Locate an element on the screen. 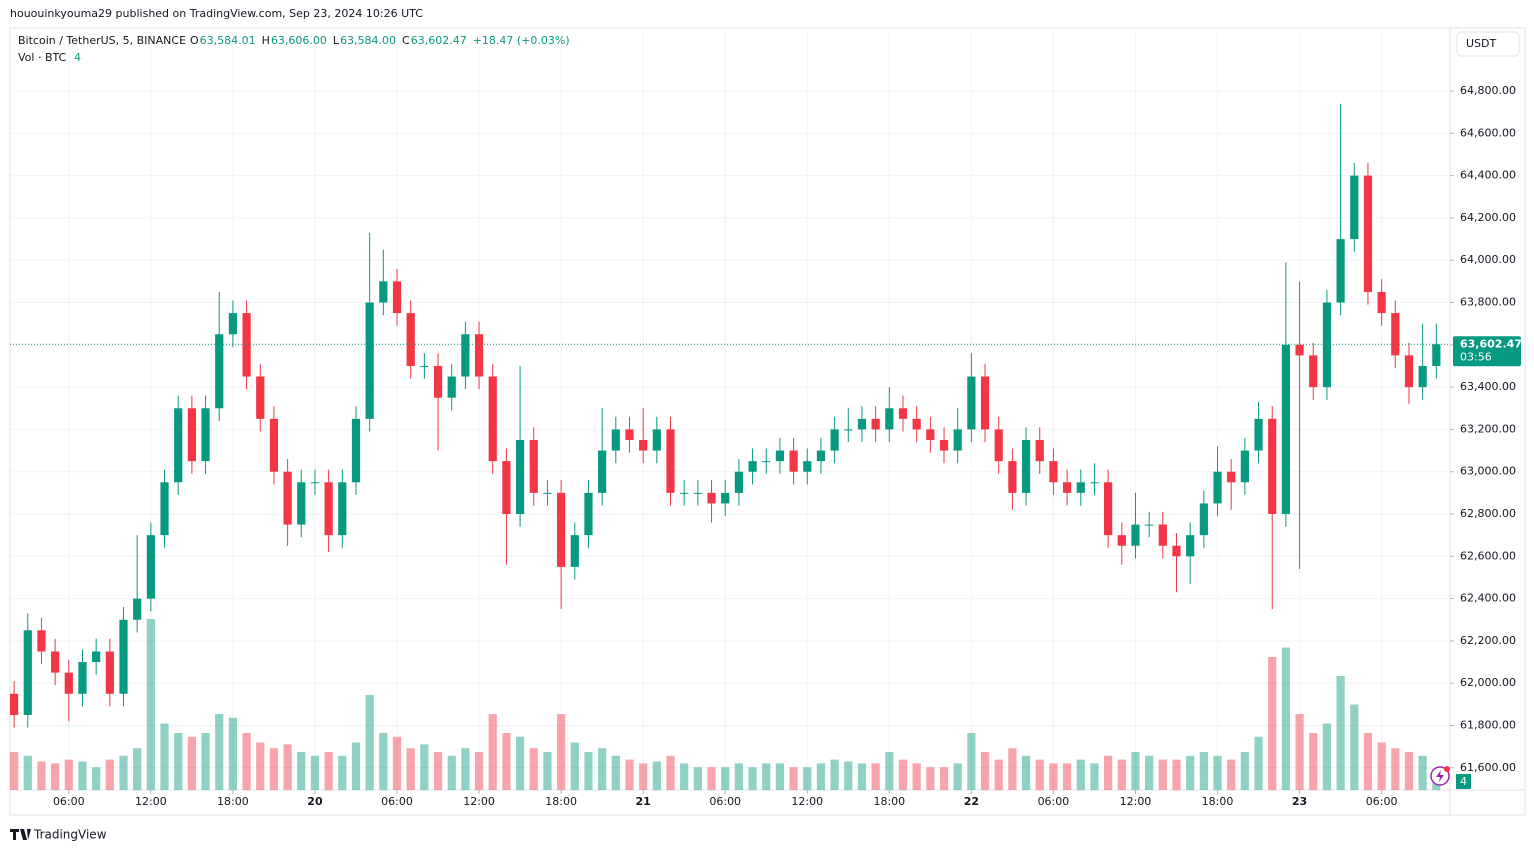  y-tick-label: 62,600.00 is located at coordinates (1488, 555).